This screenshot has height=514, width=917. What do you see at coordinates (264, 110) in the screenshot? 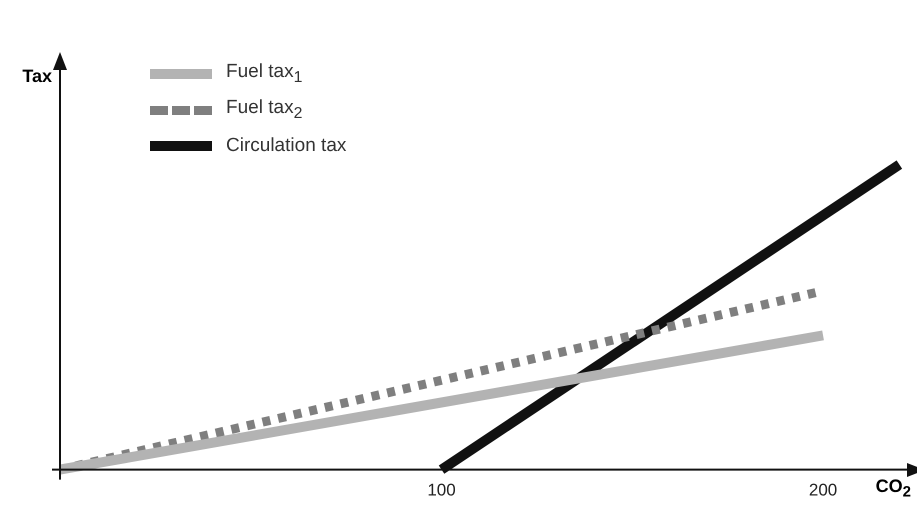
I see `legend-label: Fuel tax$_{2}$` at bounding box center [264, 110].